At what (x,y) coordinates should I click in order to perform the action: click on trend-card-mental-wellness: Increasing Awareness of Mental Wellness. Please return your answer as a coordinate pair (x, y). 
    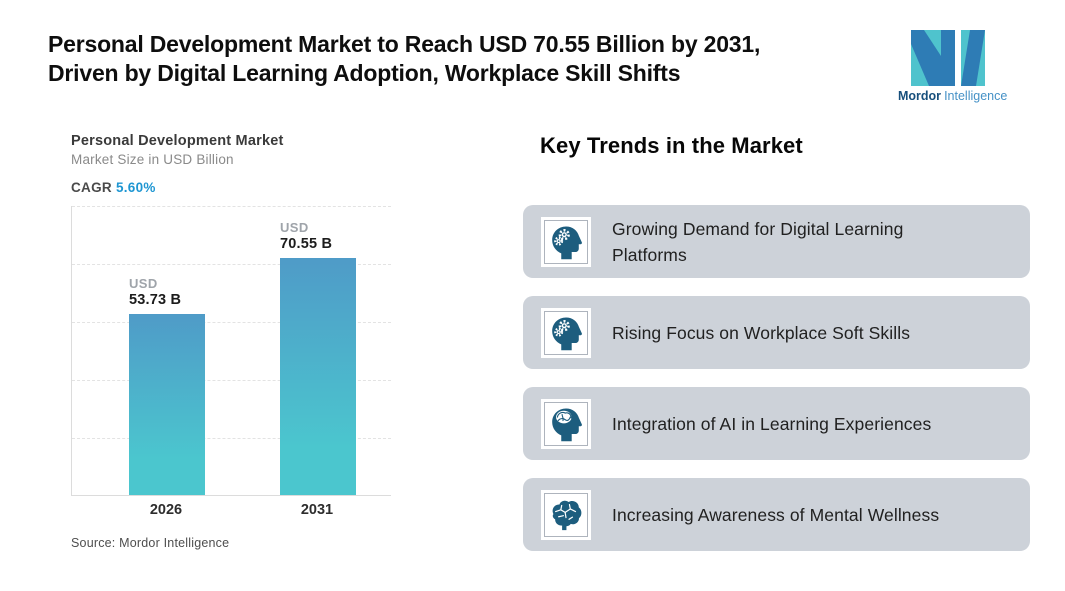
    Looking at the image, I should click on (776, 514).